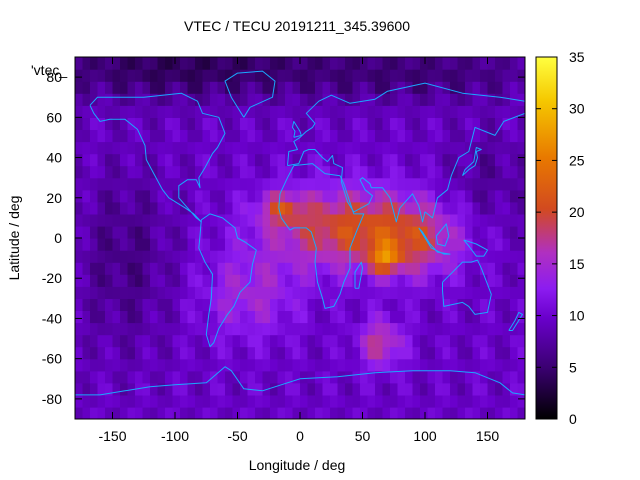 The height and width of the screenshot is (480, 640). Describe the element at coordinates (54, 158) in the screenshot. I see `y-tick-label: 40` at that location.